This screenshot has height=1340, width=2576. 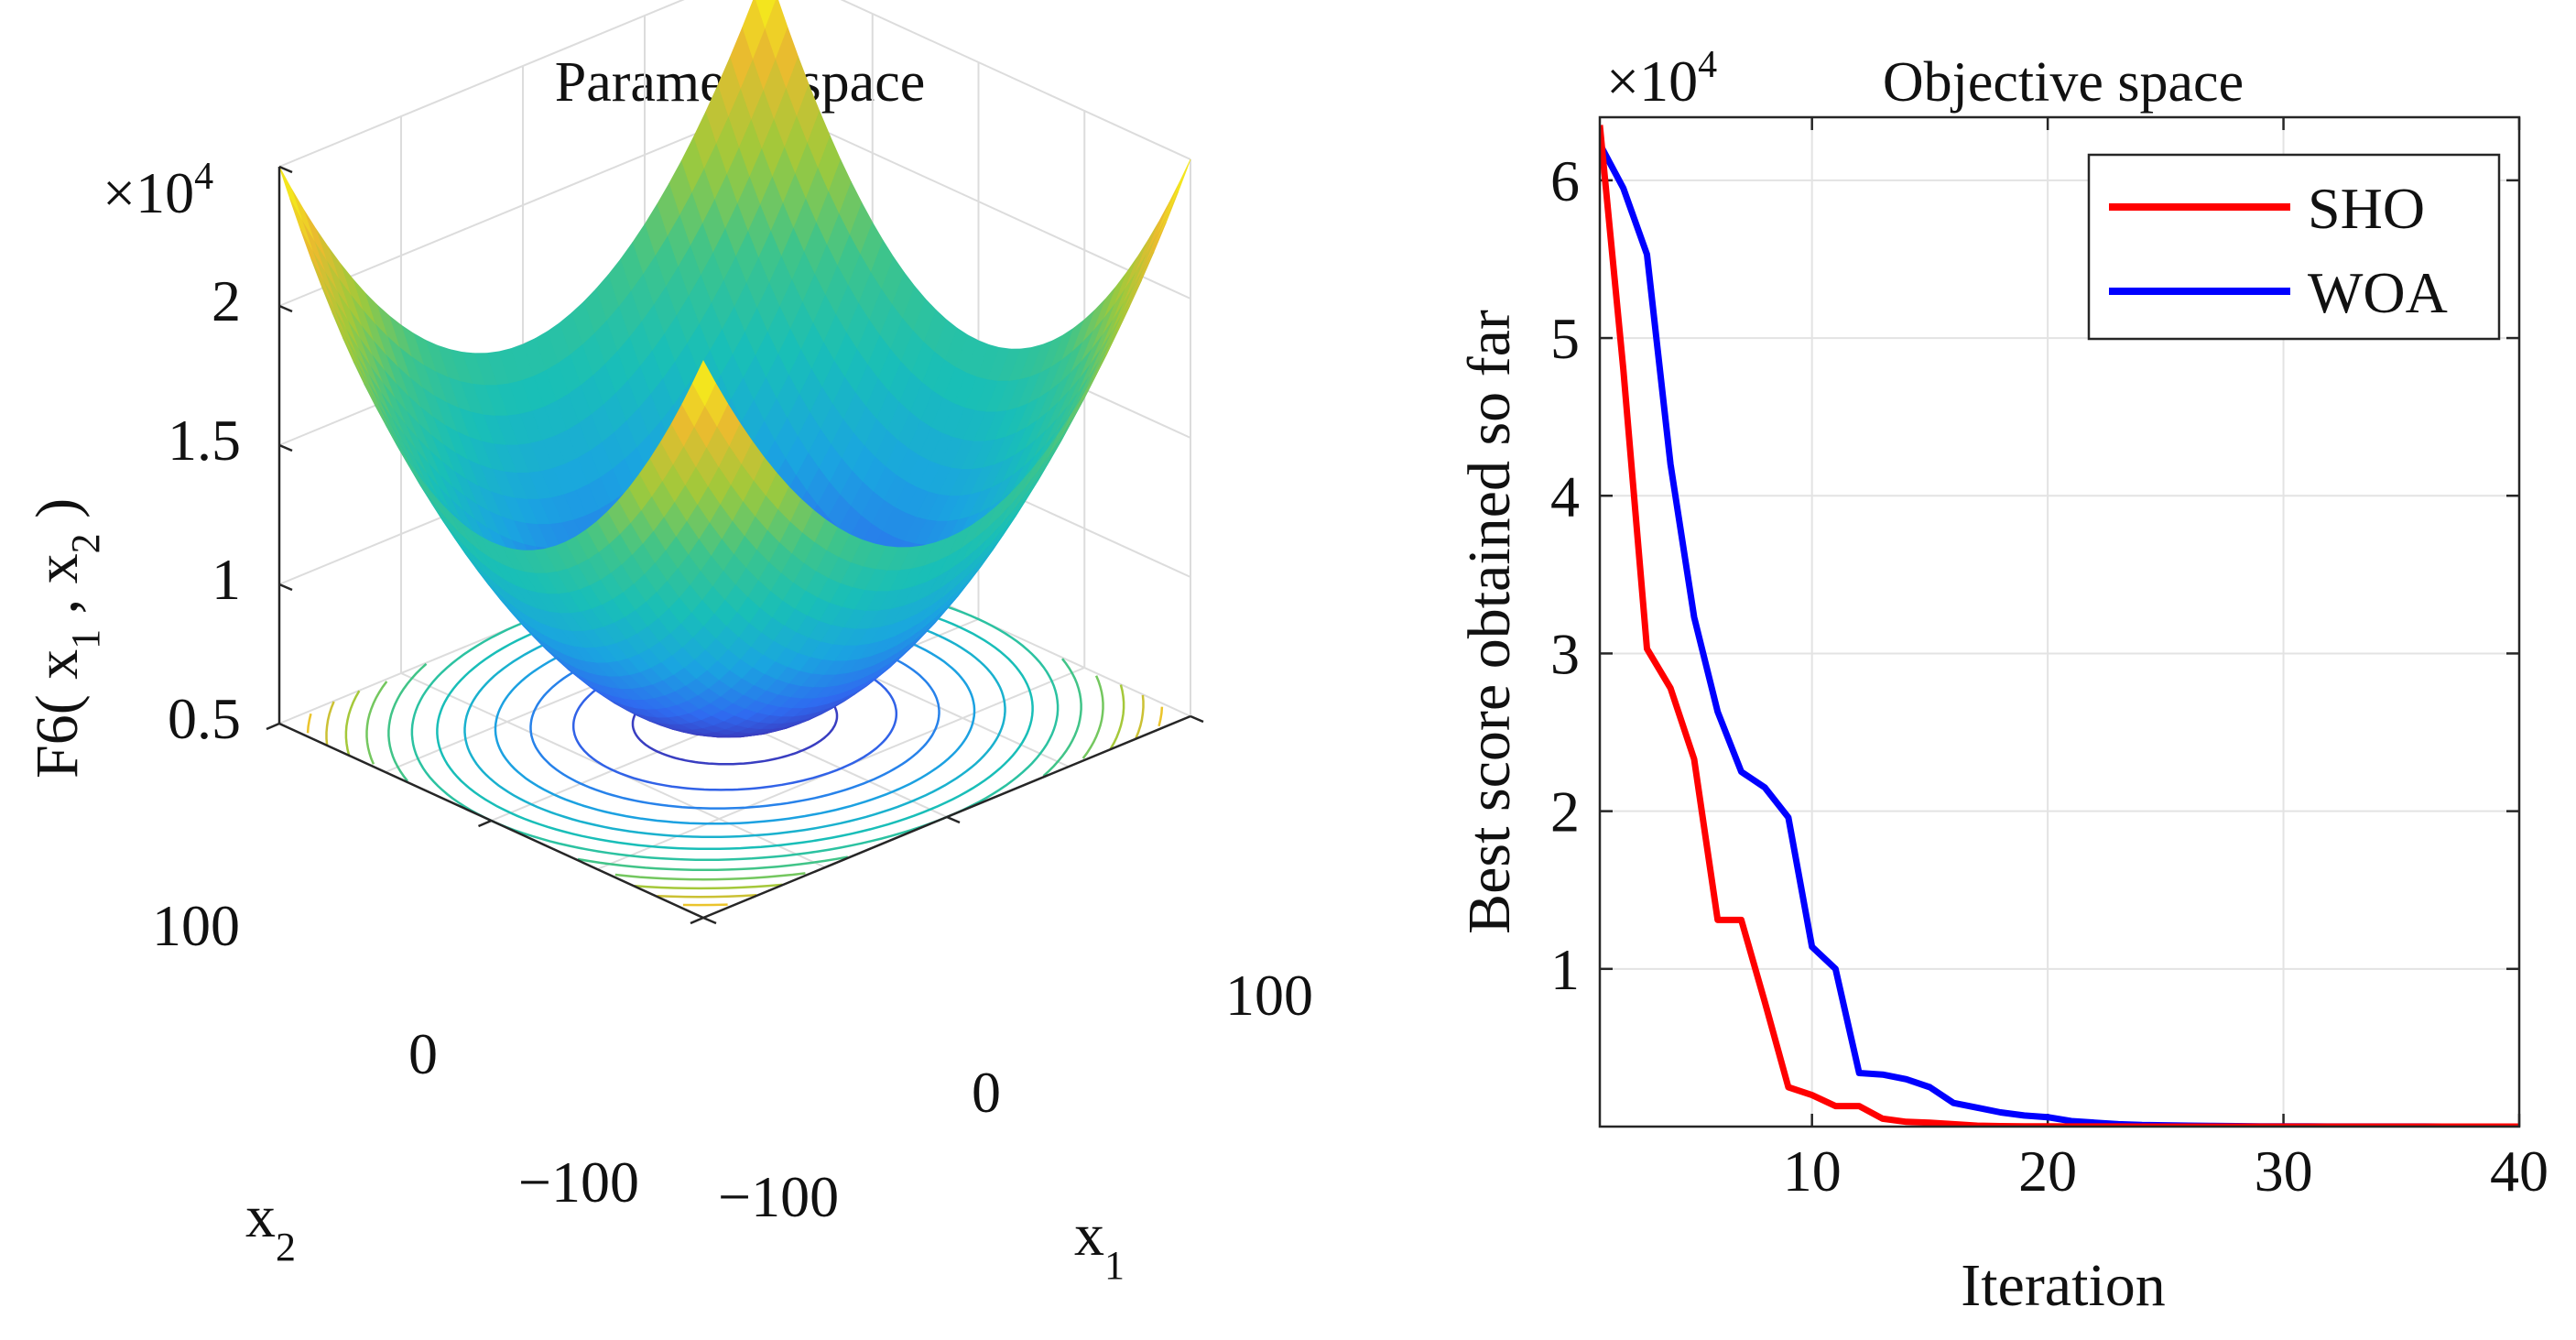 I want to click on surface-z-exponent: ×10⁴, so click(x=158, y=191).